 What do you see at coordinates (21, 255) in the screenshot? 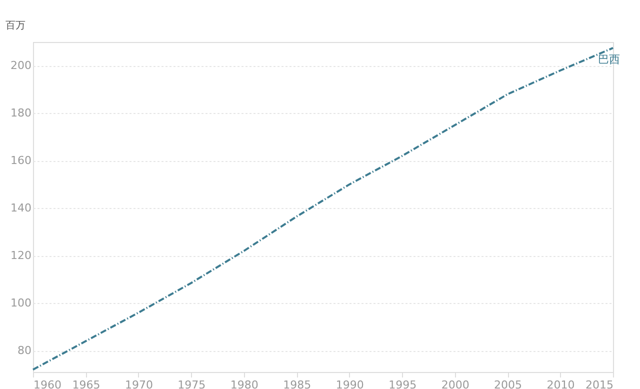
I see `y-tick-label: 120` at bounding box center [21, 255].